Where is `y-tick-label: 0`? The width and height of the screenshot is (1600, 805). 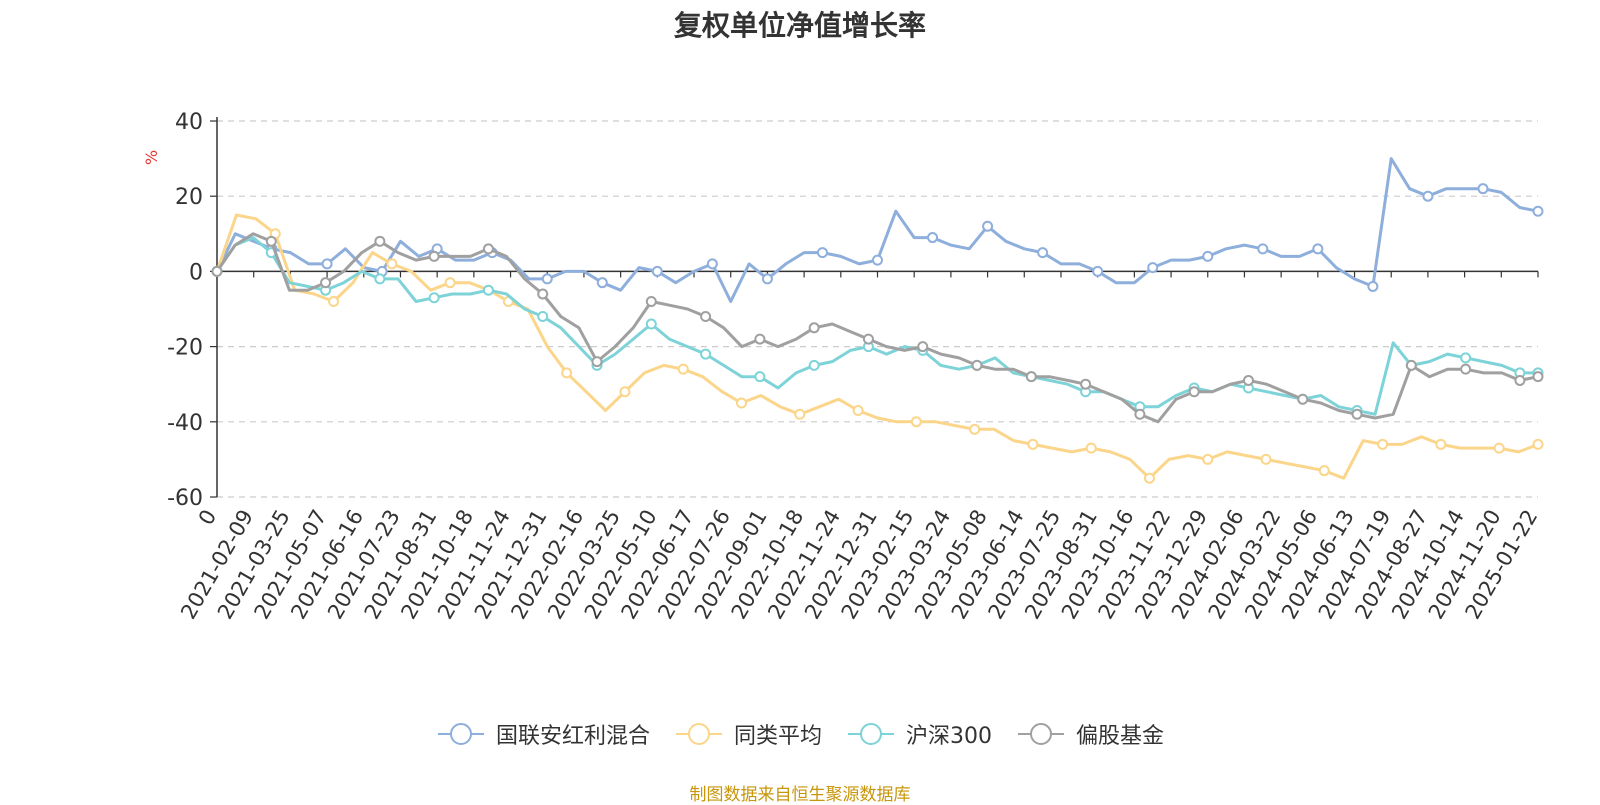
y-tick-label: 0 is located at coordinates (196, 272).